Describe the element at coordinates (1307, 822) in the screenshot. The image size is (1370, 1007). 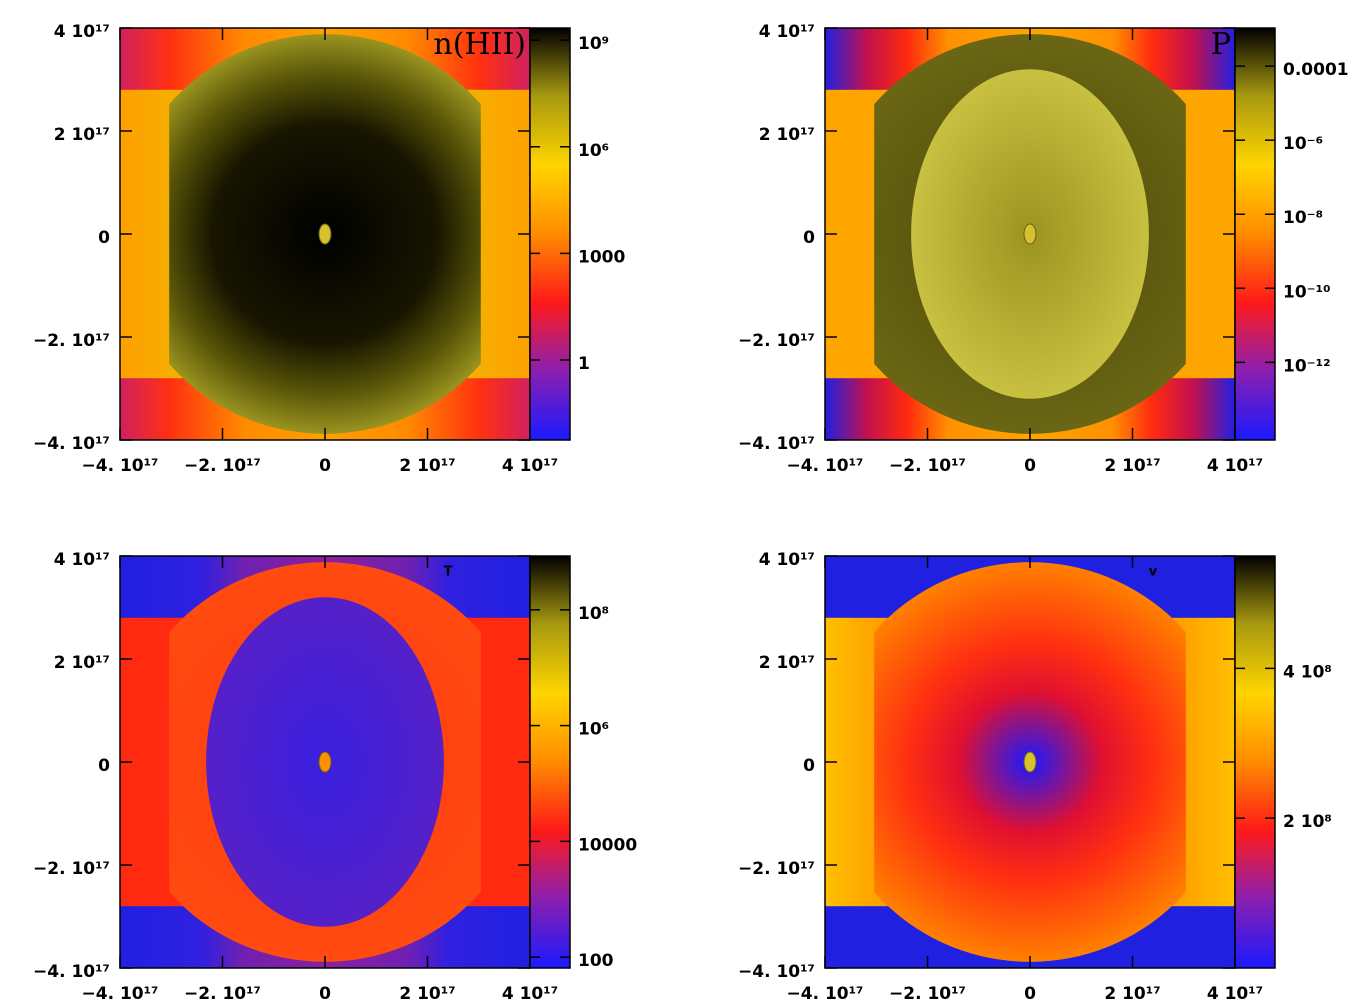
I see `colorbar-tick-label: 2 10⁸` at that location.